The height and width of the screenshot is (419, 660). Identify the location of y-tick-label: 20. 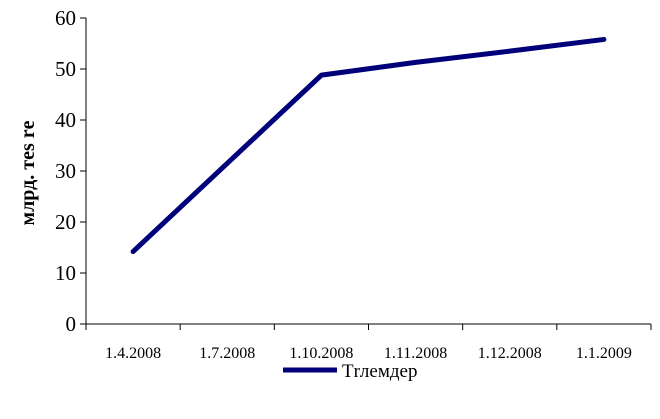
(65, 222).